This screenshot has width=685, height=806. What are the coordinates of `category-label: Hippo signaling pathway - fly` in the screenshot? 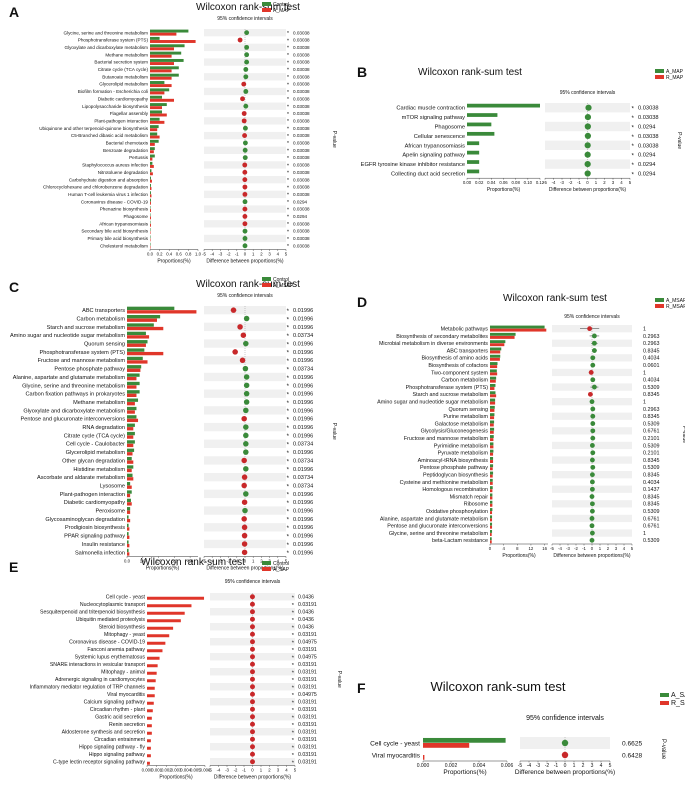 It's located at (112, 748).